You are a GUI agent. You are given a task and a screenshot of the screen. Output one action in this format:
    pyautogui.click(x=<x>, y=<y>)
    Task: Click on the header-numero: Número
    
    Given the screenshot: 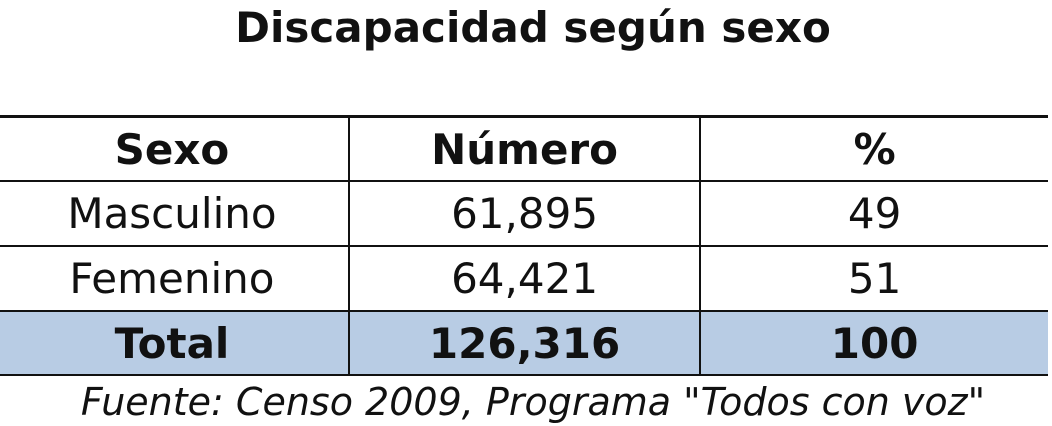 What is the action you would take?
    pyautogui.click(x=525, y=148)
    